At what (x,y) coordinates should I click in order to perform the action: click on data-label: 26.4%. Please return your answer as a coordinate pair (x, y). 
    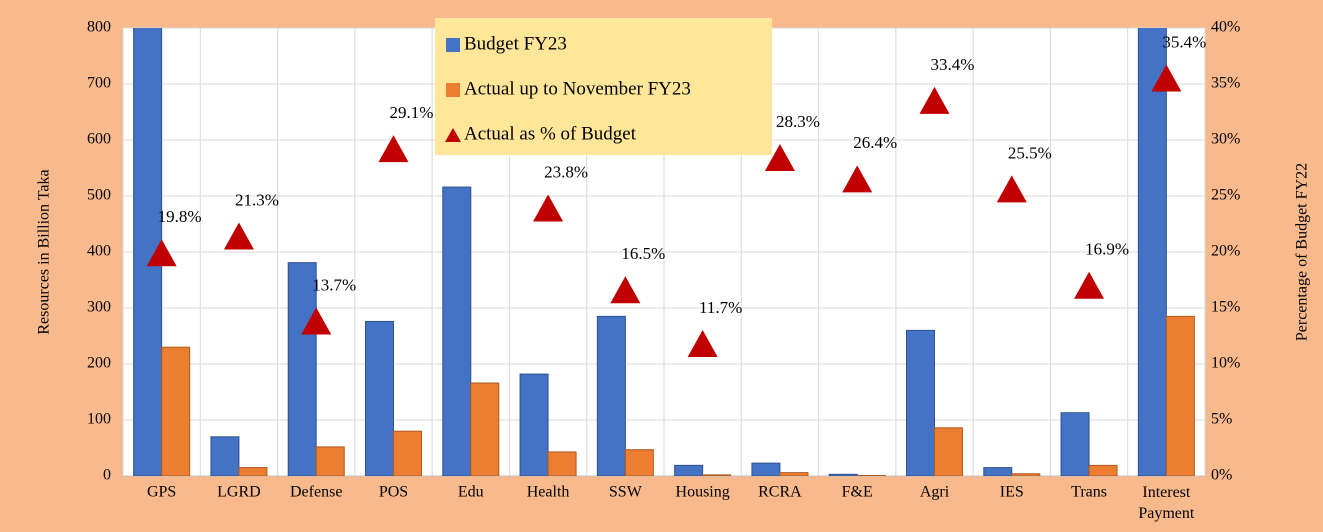
    Looking at the image, I should click on (875, 142).